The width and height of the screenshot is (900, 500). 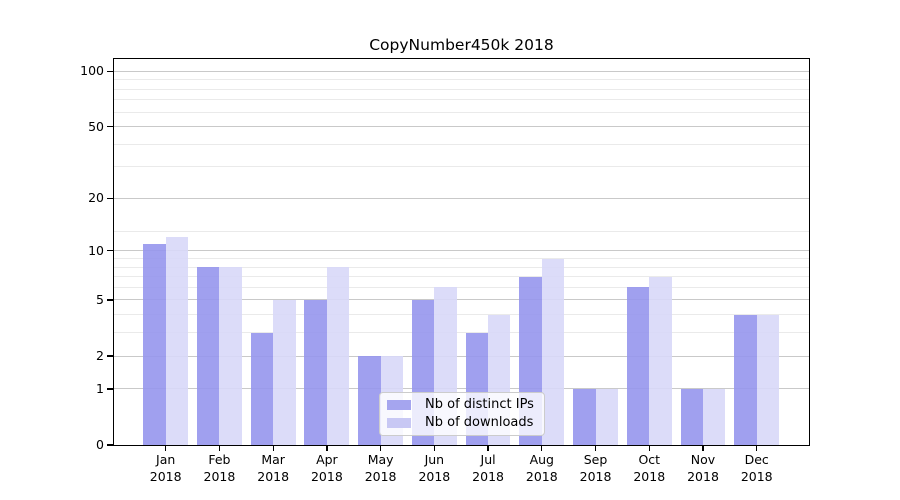 I want to click on legend: Nb of distinct IPs Nb of downloads, so click(x=462, y=414).